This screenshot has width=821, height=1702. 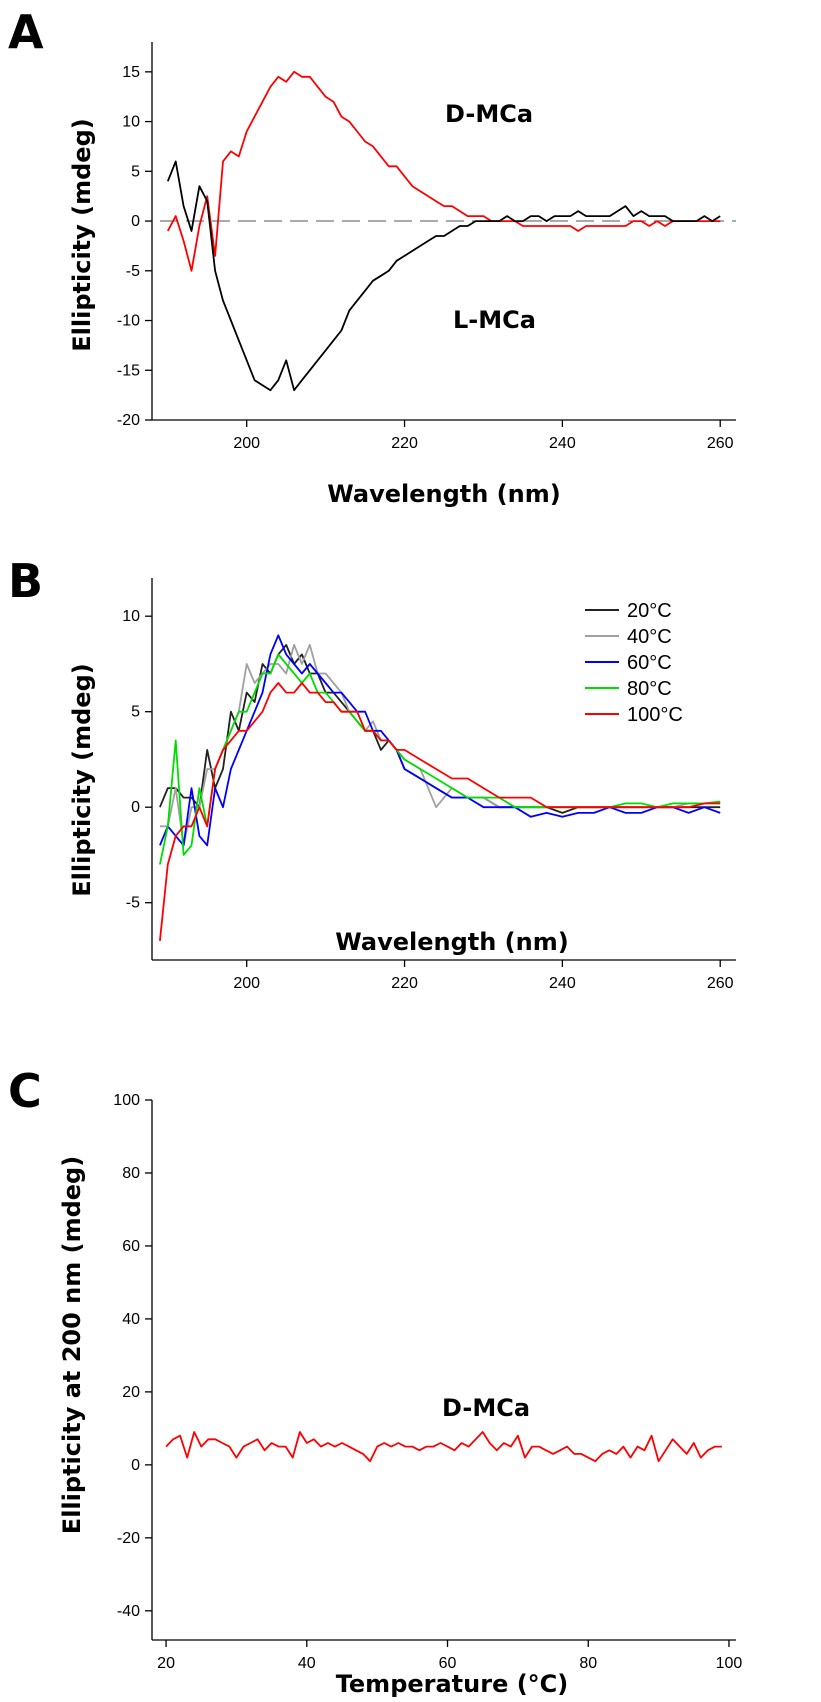 What do you see at coordinates (166, 1663) in the screenshot?
I see `x-tick-label: 20` at bounding box center [166, 1663].